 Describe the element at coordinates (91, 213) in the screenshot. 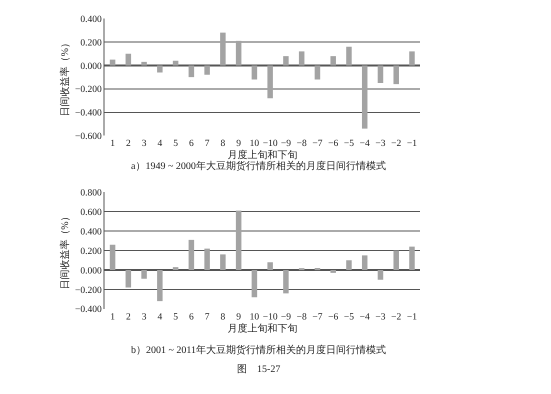

I see `y-tick-label: 0.600` at that location.